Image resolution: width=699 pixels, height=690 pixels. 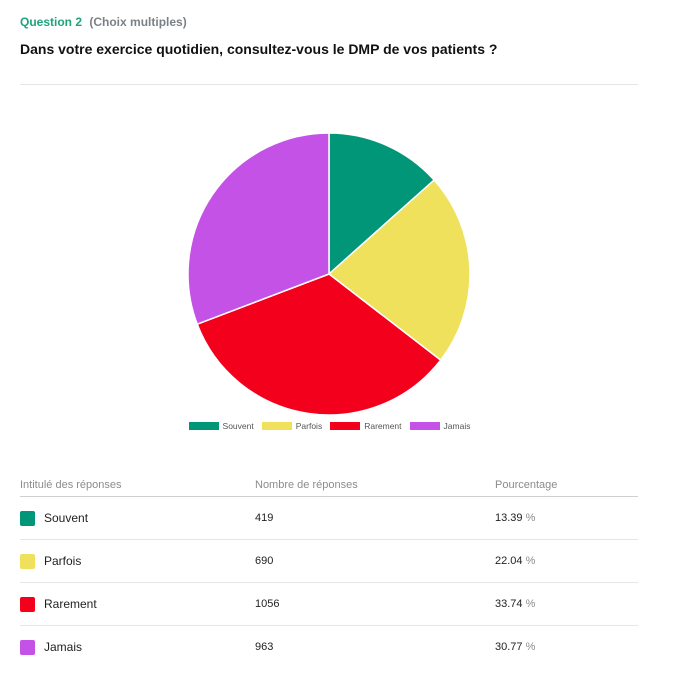 What do you see at coordinates (515, 518) in the screenshot?
I see `row-percent: 13.39 %` at bounding box center [515, 518].